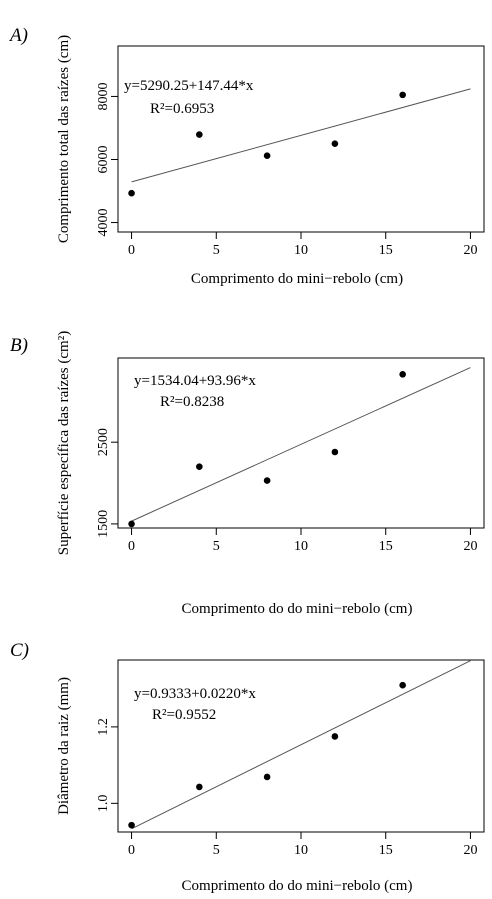 Image resolution: width=492 pixels, height=899 pixels. Describe the element at coordinates (103, 96) in the screenshot. I see `y-tick-label: 8000` at that location.